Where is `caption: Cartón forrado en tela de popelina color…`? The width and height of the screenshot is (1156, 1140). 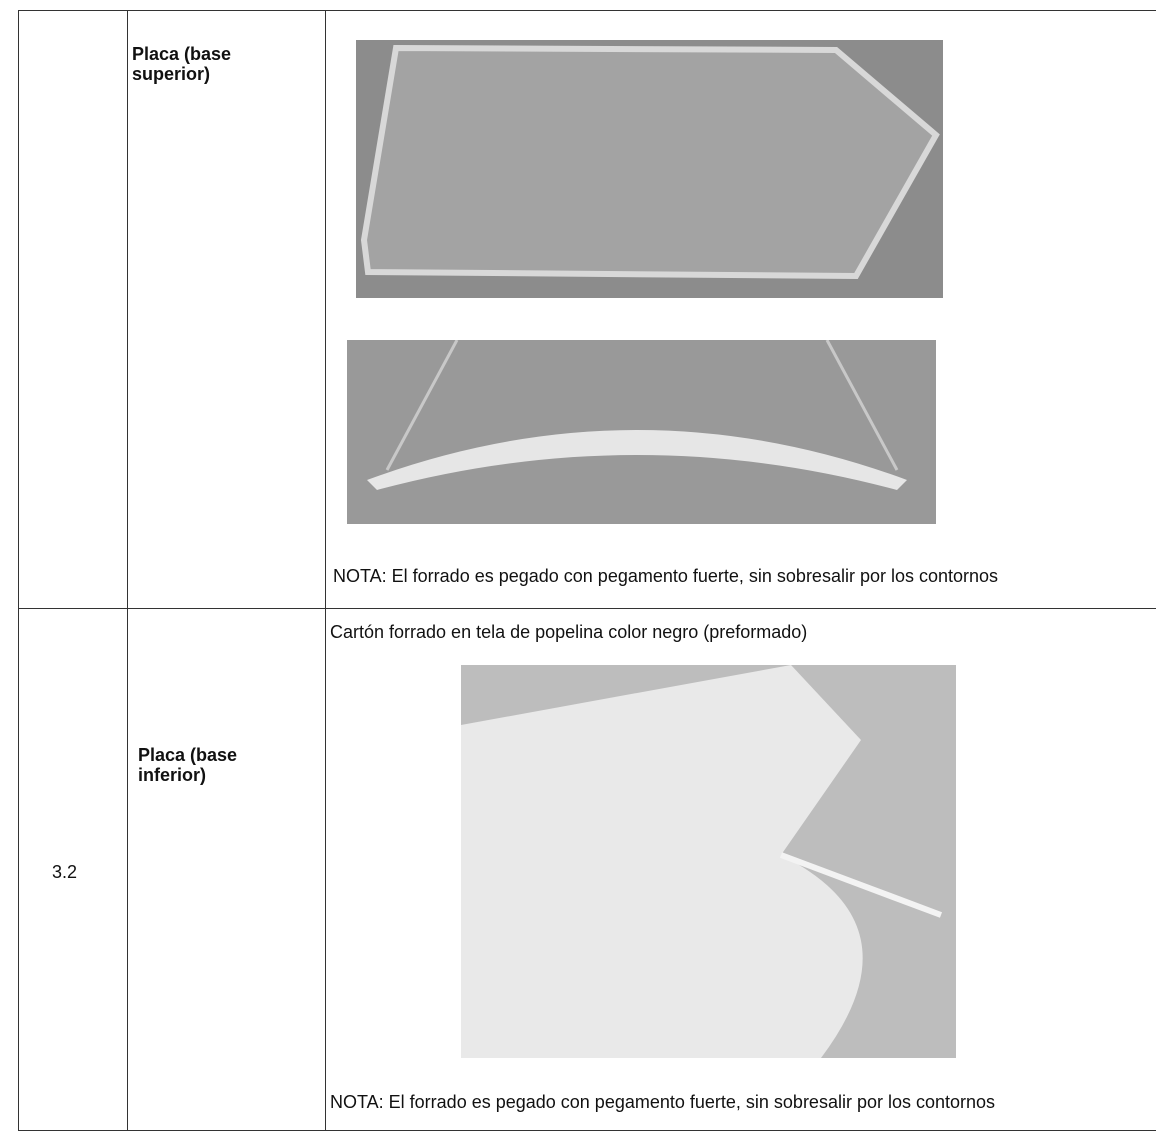
caption: Cartón forrado en tela de popelina color… is located at coordinates (569, 632).